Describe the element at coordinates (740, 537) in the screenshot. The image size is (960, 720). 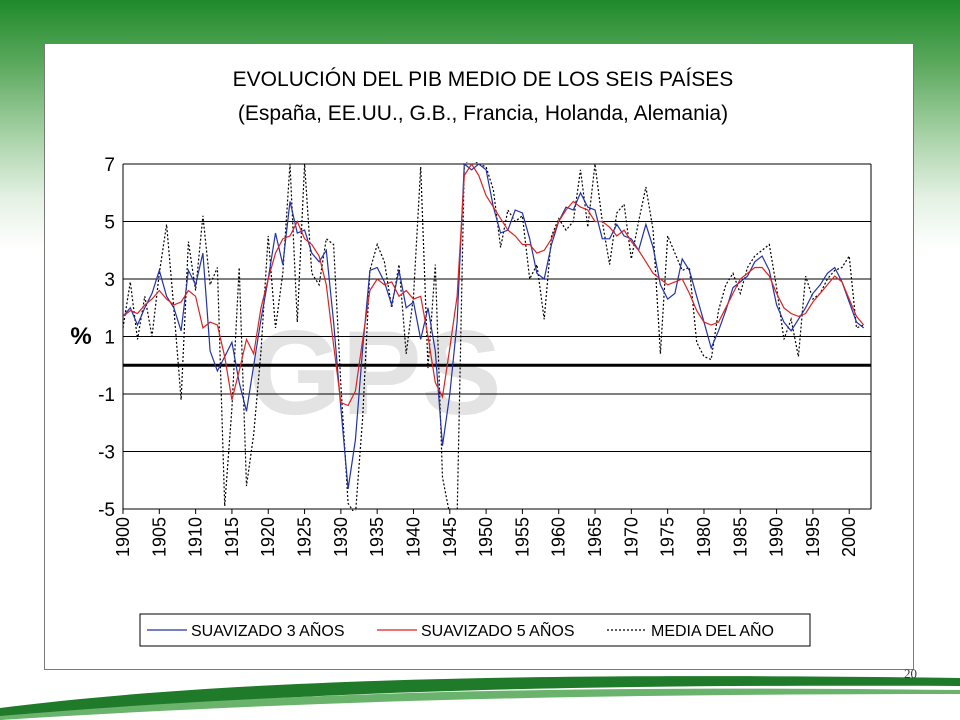
I see `x-tick-label: 1985` at that location.